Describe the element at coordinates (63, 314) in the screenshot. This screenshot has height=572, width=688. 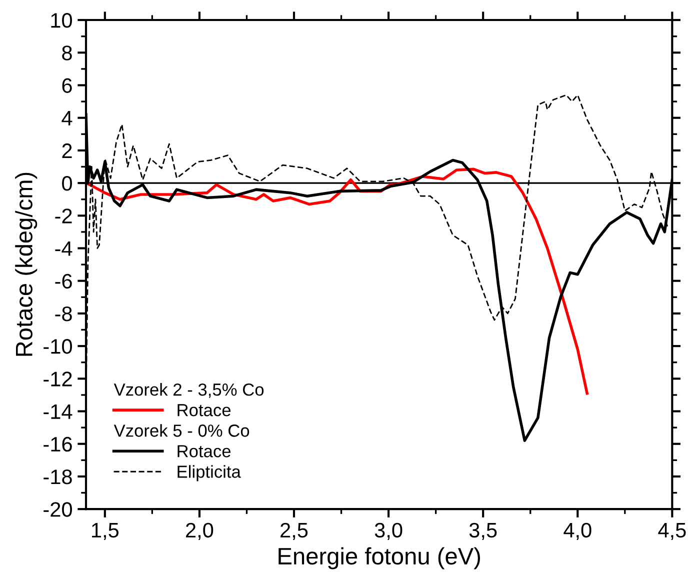
I see `y-tick-label: -8` at that location.